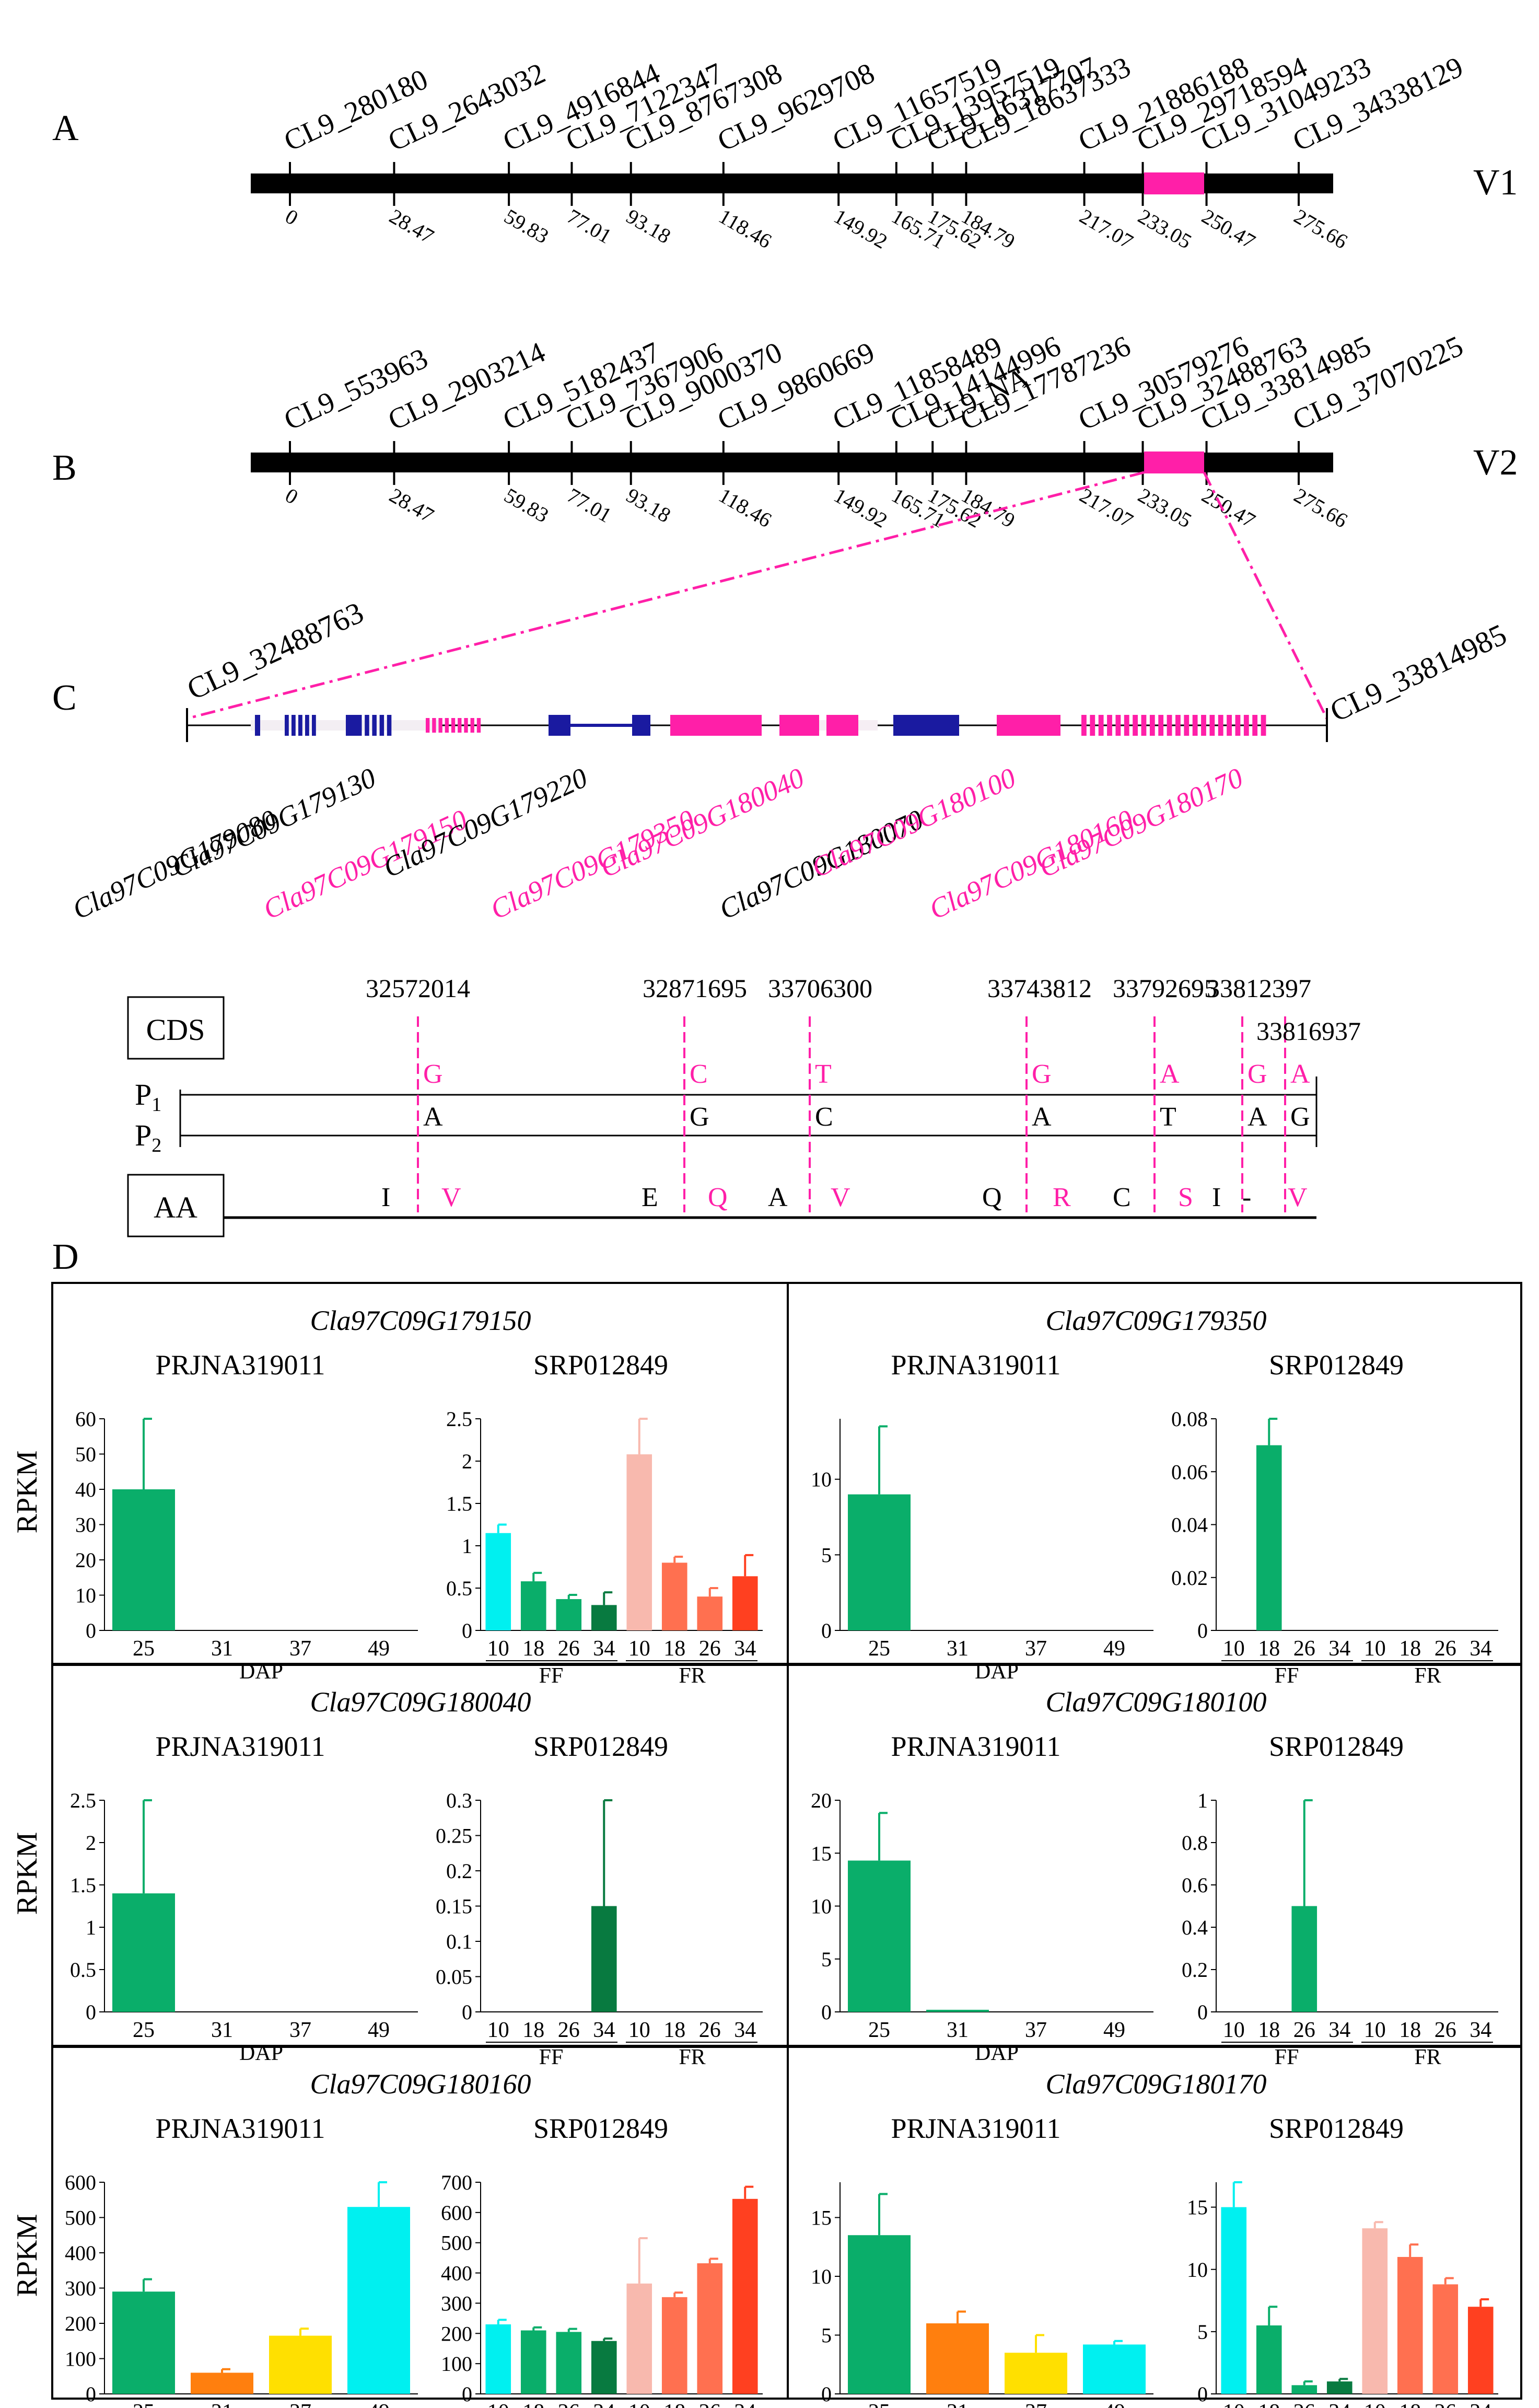 This screenshot has height=2408, width=1539. What do you see at coordinates (80, 2253) in the screenshot?
I see `y-tick-label: 400` at bounding box center [80, 2253].